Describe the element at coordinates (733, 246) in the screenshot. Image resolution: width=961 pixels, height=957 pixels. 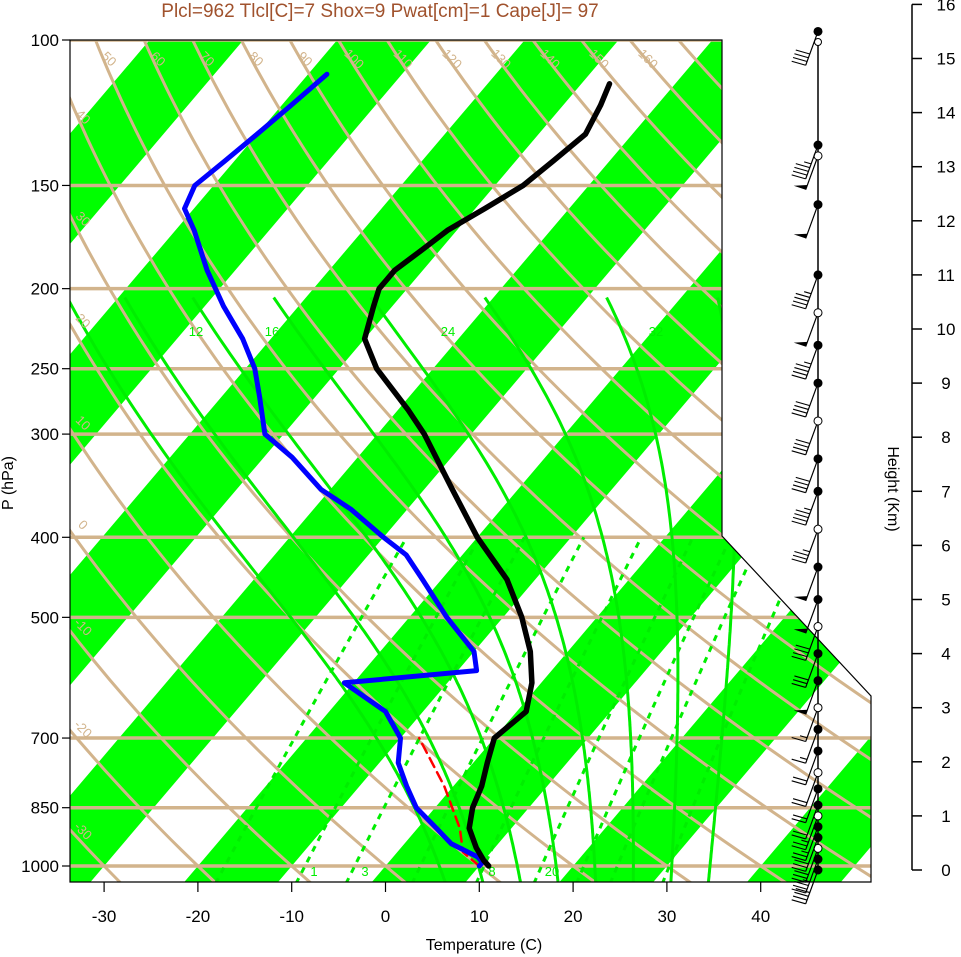
I see `edge-temp-label: 20` at that location.